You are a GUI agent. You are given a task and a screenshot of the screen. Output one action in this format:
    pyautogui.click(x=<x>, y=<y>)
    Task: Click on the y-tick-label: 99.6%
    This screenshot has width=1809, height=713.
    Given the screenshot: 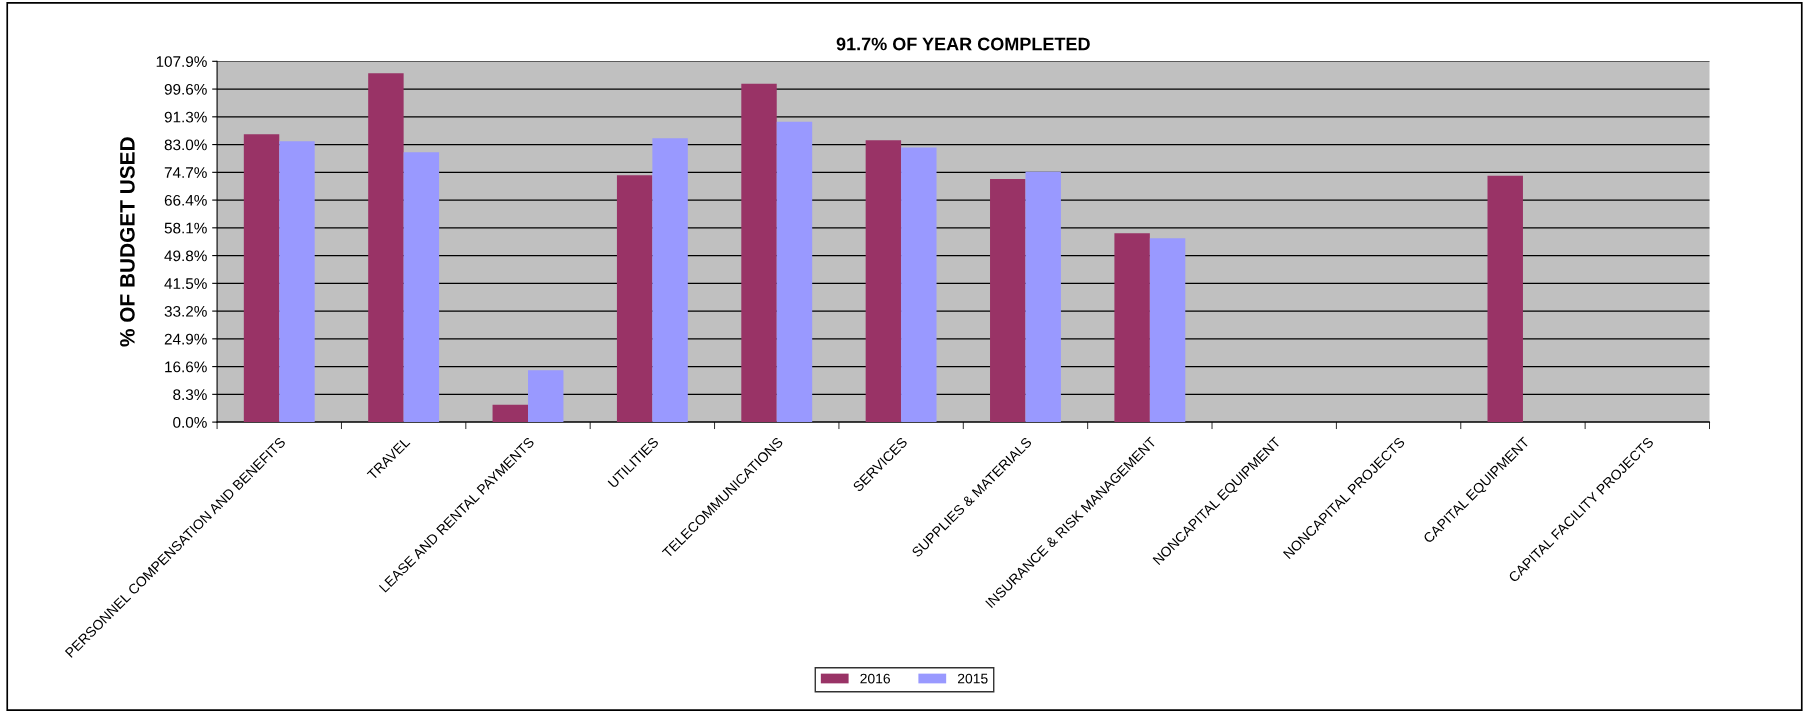 What is the action you would take?
    pyautogui.click(x=185, y=89)
    